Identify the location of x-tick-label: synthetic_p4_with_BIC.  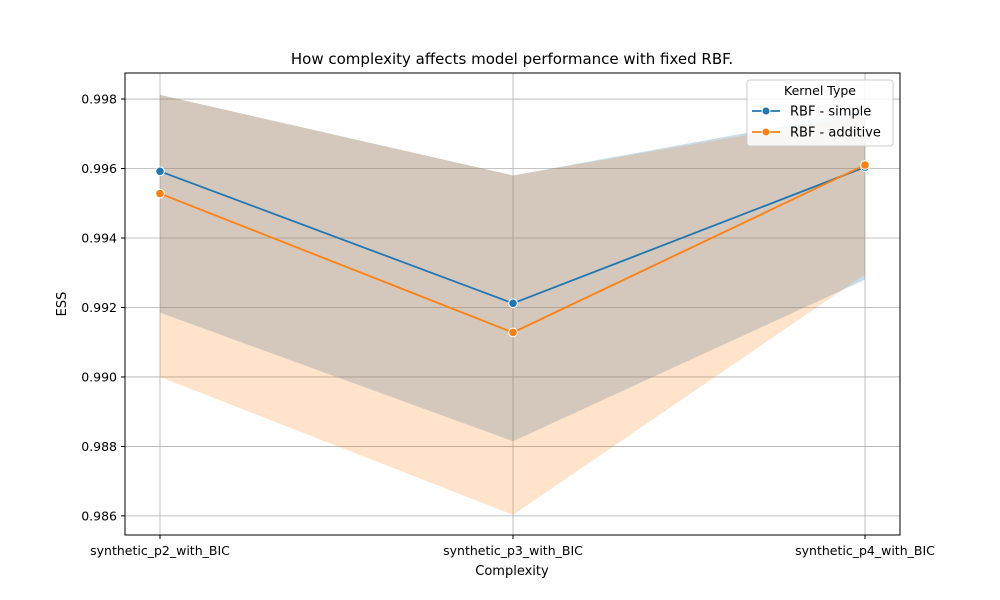
(865, 550).